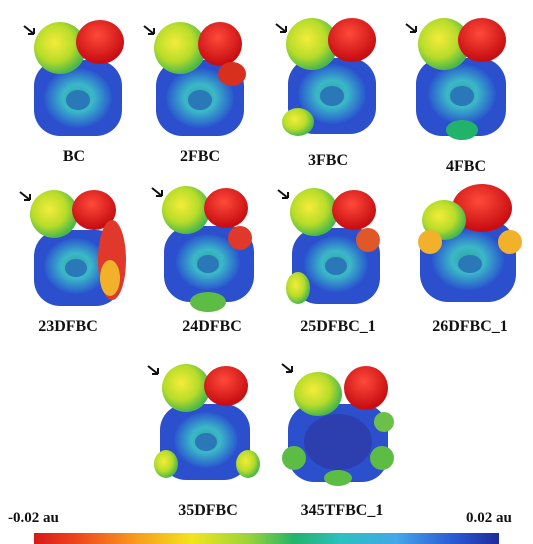 Image resolution: width=533 pixels, height=544 pixels. I want to click on scale-max-label: 0.02 au, so click(489, 518).